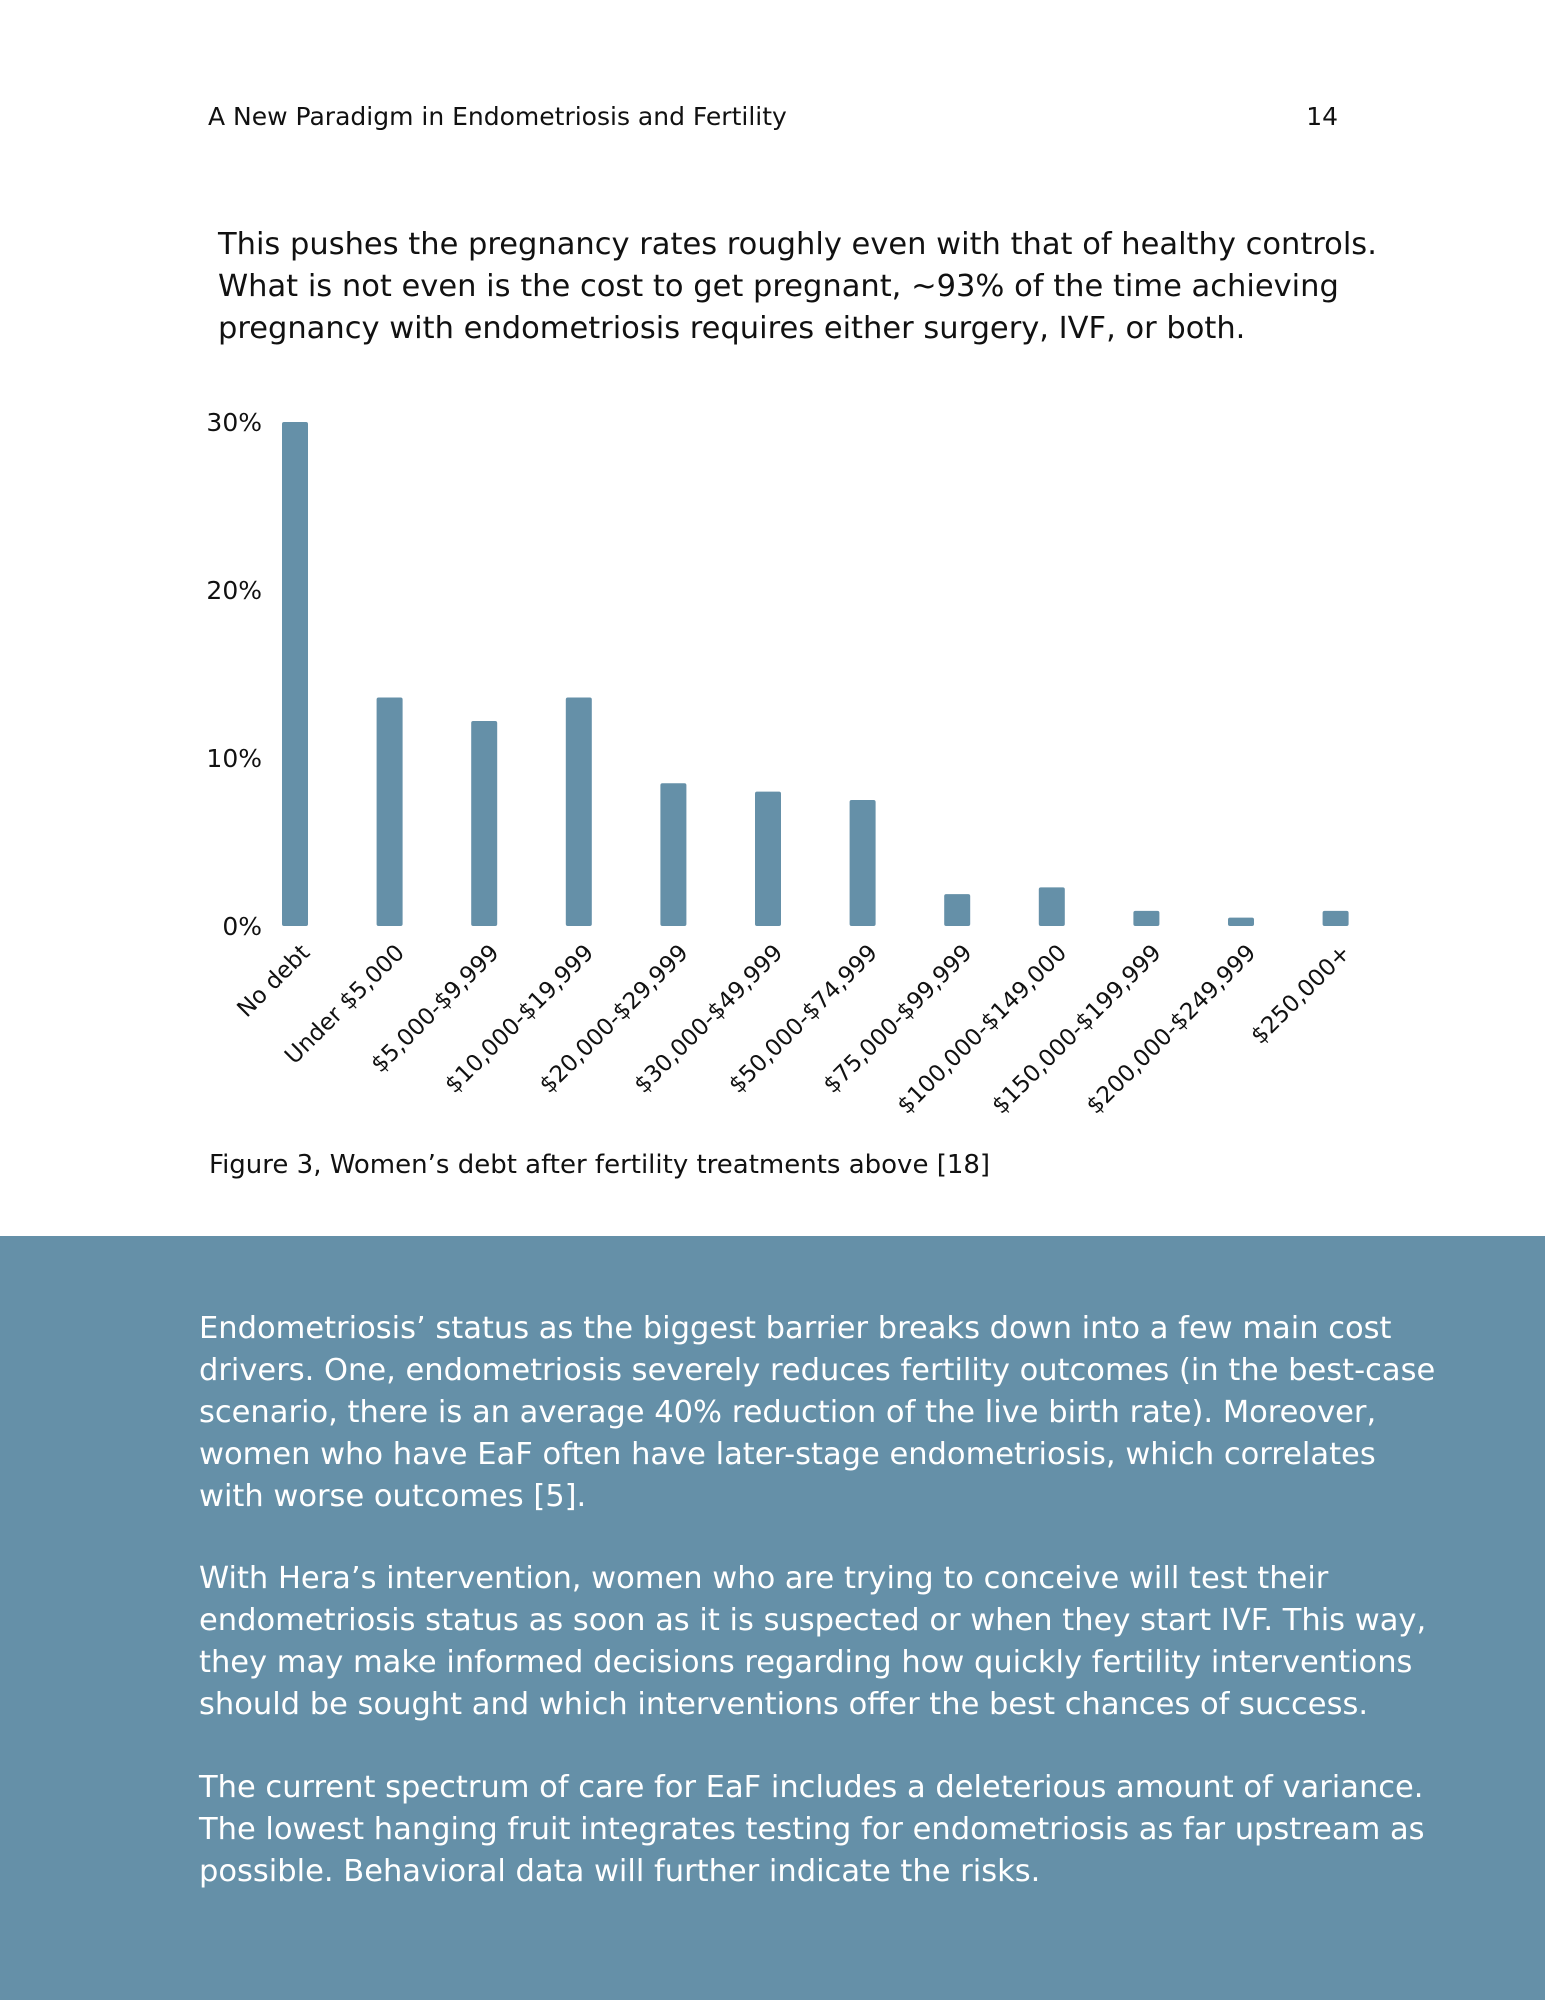 The image size is (1545, 2000). What do you see at coordinates (234, 422) in the screenshot?
I see `y-tick-label: 30%` at bounding box center [234, 422].